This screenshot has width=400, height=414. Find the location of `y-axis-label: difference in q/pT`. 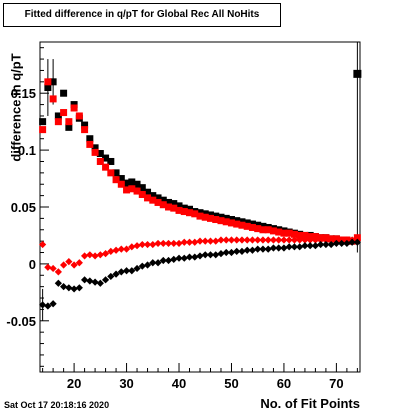

y-axis-label: difference in q/pT is located at coordinates (16, 107).